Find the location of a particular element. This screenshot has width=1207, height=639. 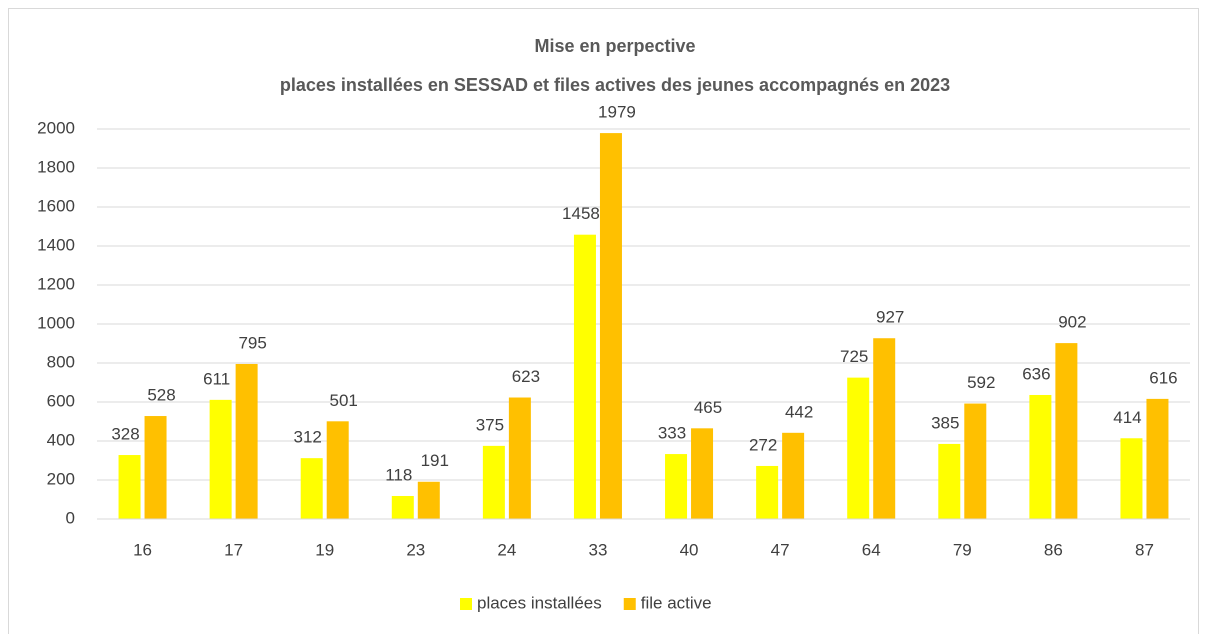

y-tick-label: 1400 is located at coordinates (56, 244).